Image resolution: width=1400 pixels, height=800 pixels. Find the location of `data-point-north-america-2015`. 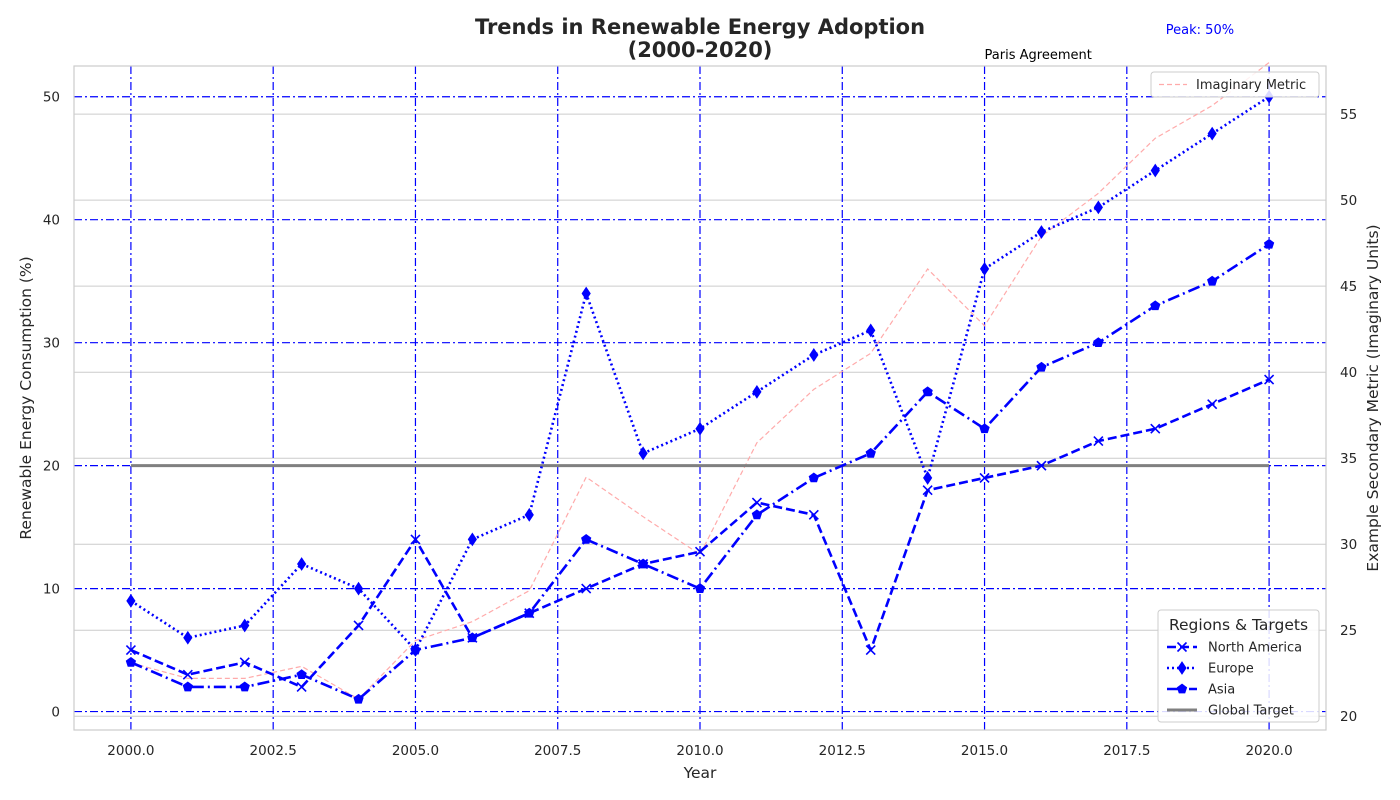

data-point-north-america-2015 is located at coordinates (984, 477).